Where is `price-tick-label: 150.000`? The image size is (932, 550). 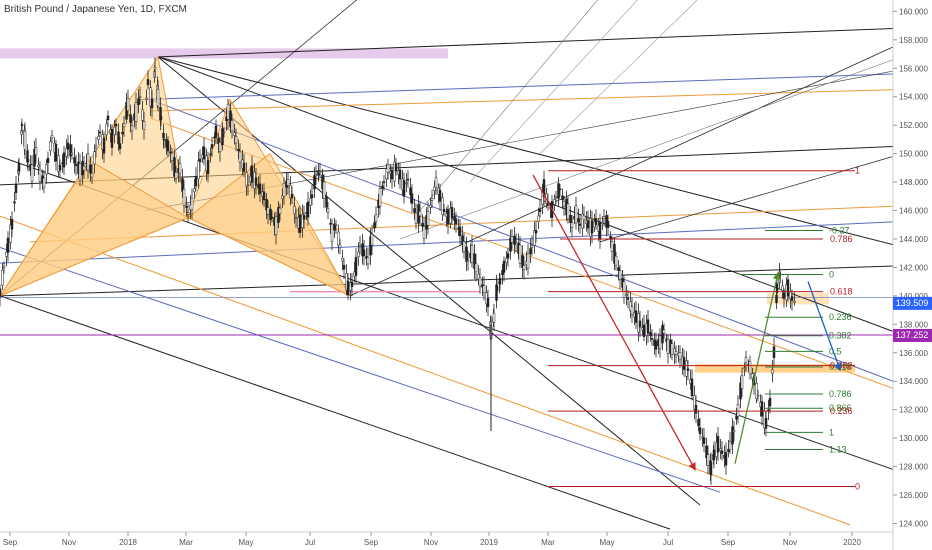 price-tick-label: 150.000 is located at coordinates (913, 154).